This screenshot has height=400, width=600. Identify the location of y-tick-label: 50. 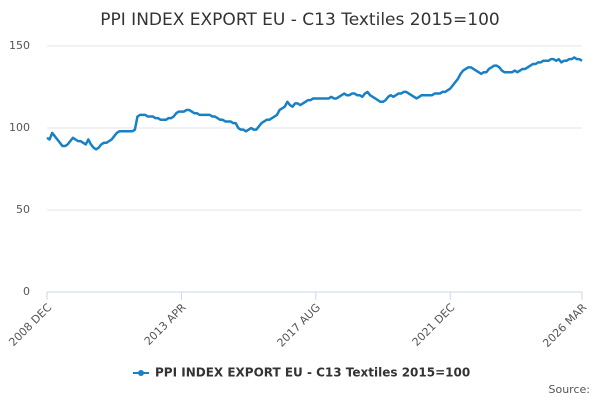
(23, 209).